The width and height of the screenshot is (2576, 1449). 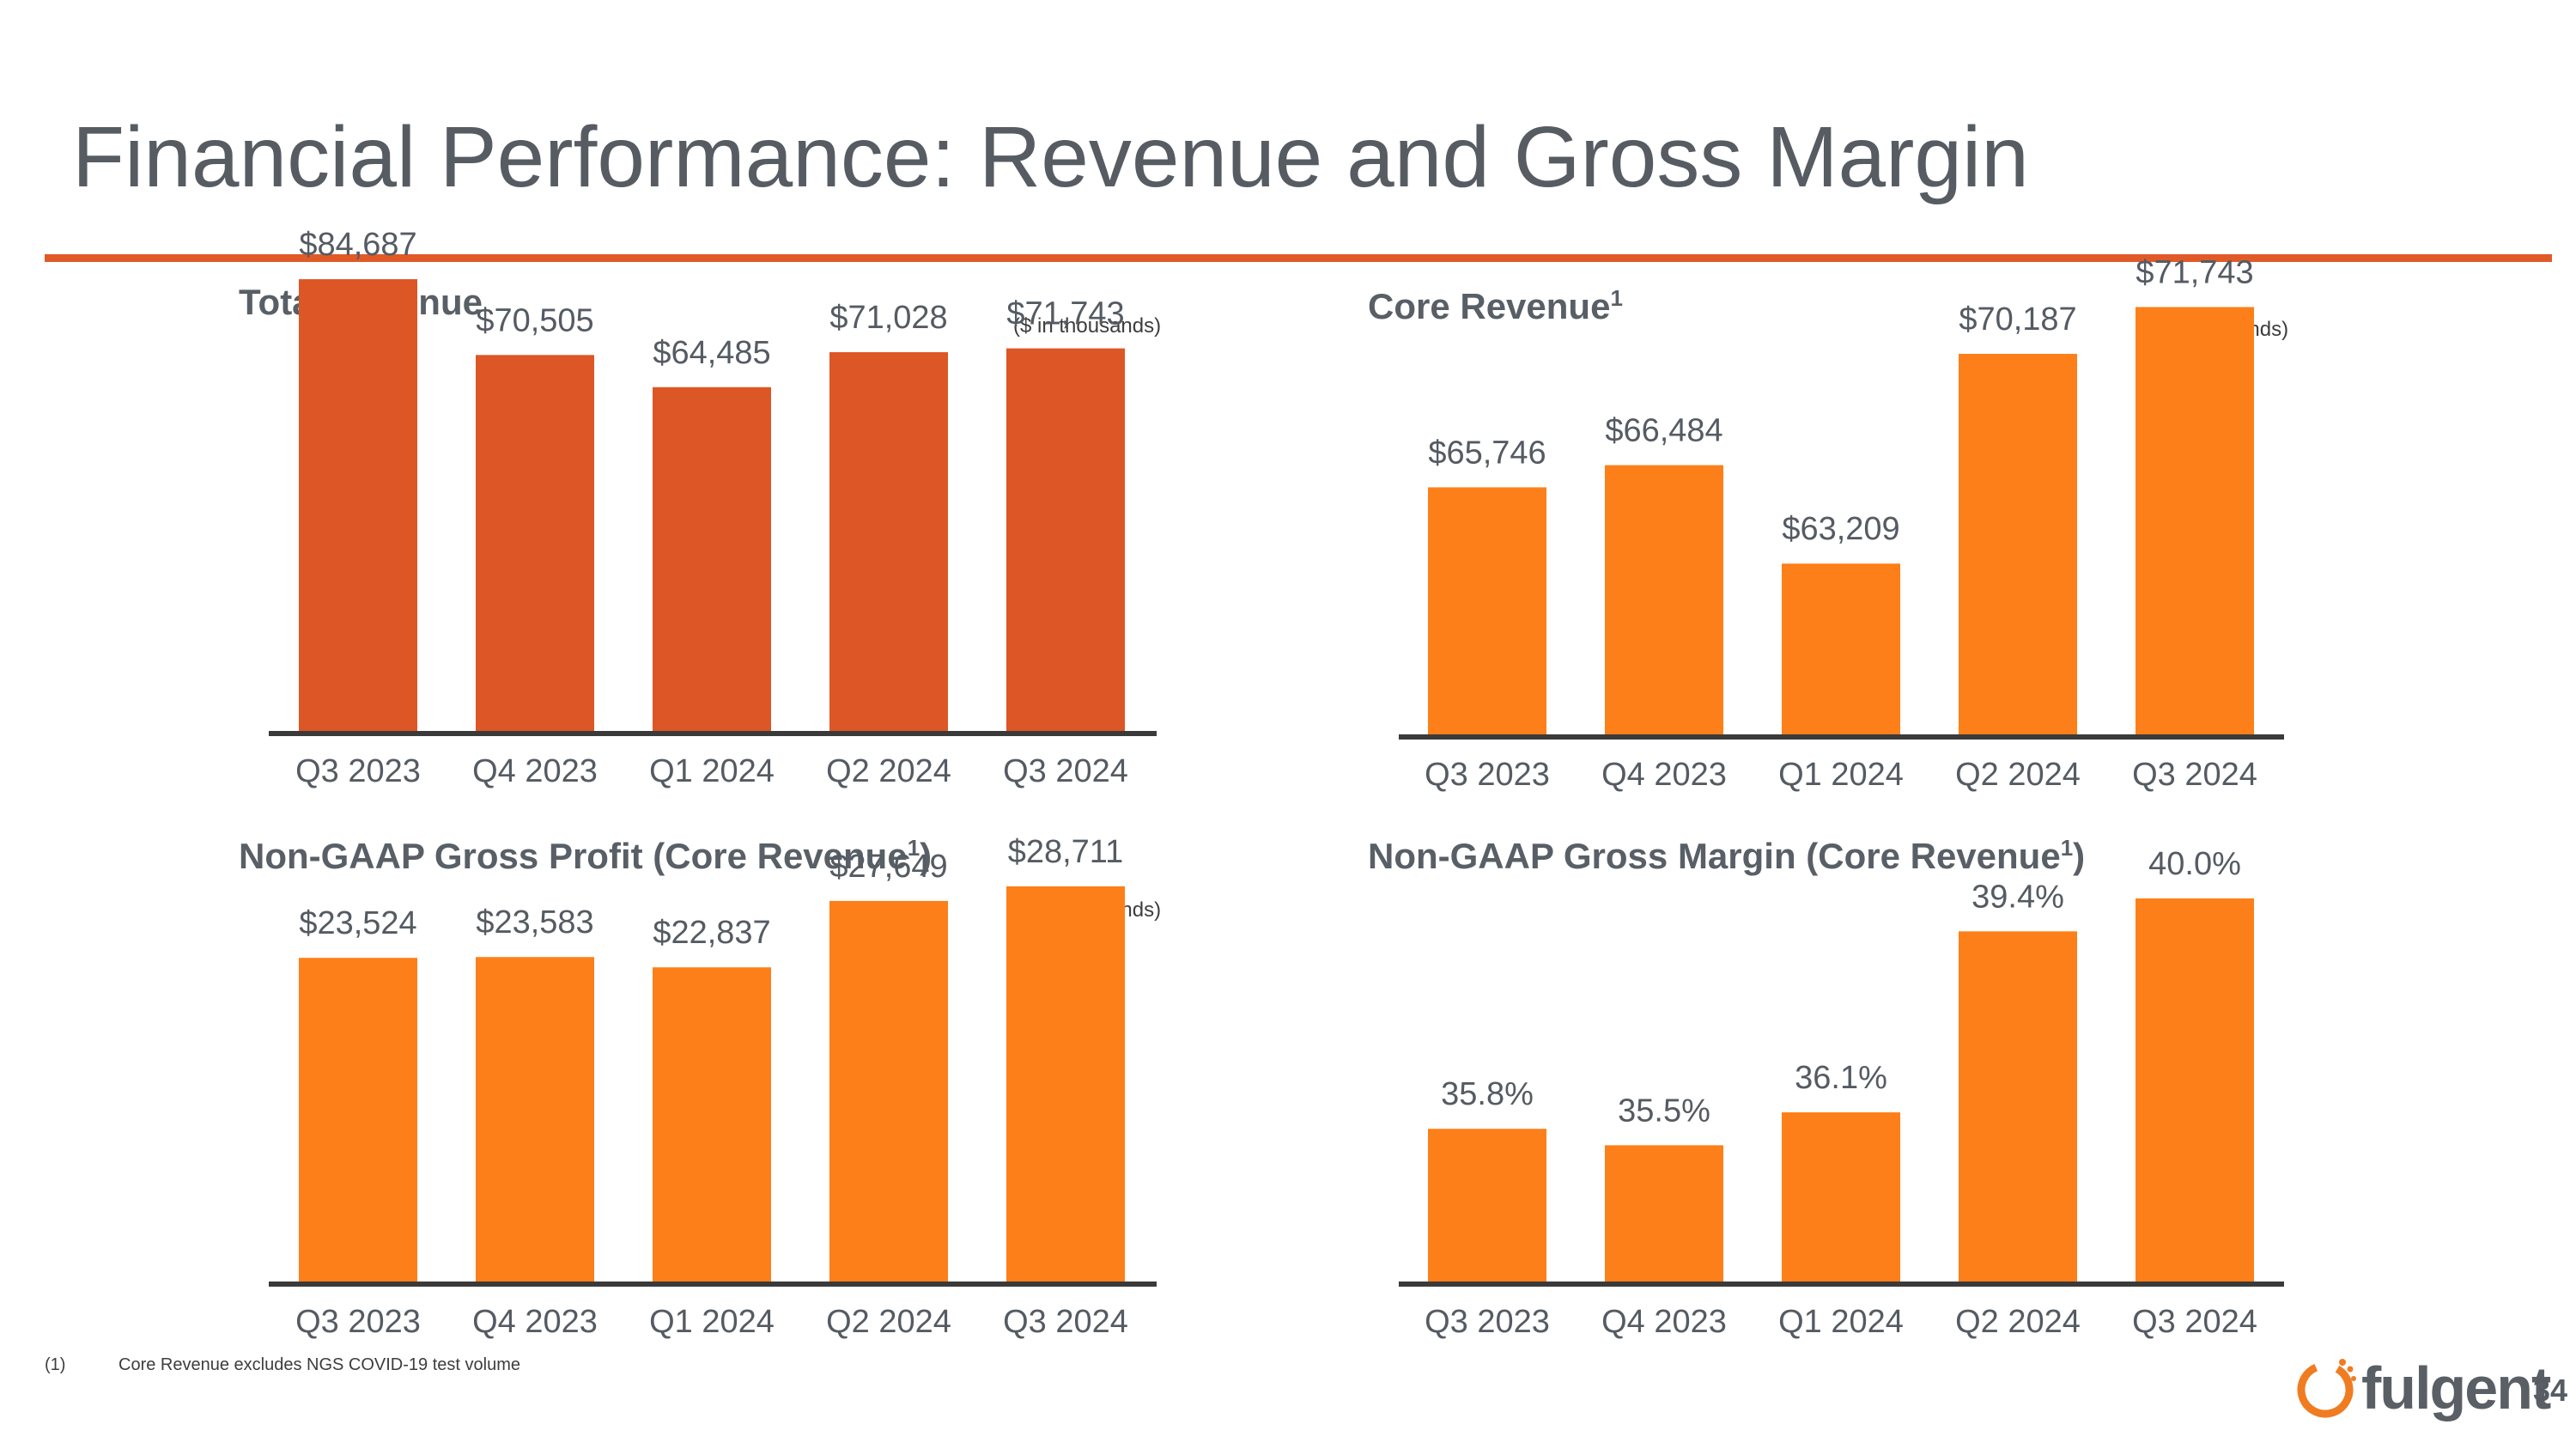 I want to click on gross_profit-data-label: $23,524, so click(x=357, y=923).